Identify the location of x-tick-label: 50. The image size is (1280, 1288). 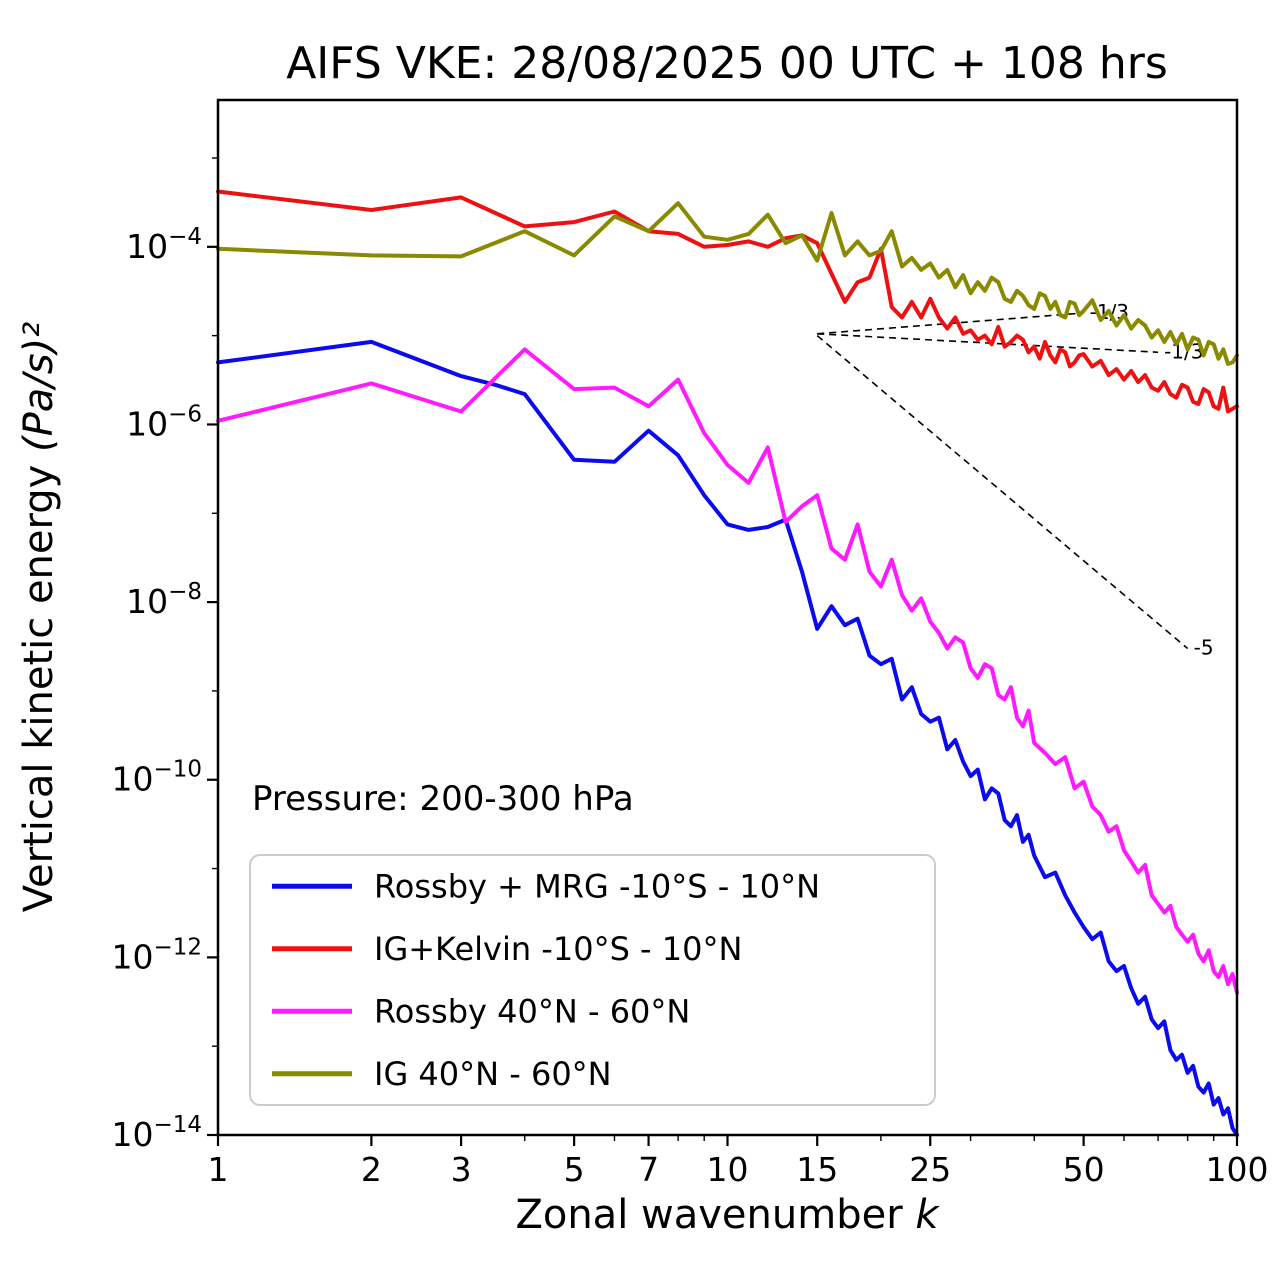
(1084, 1169).